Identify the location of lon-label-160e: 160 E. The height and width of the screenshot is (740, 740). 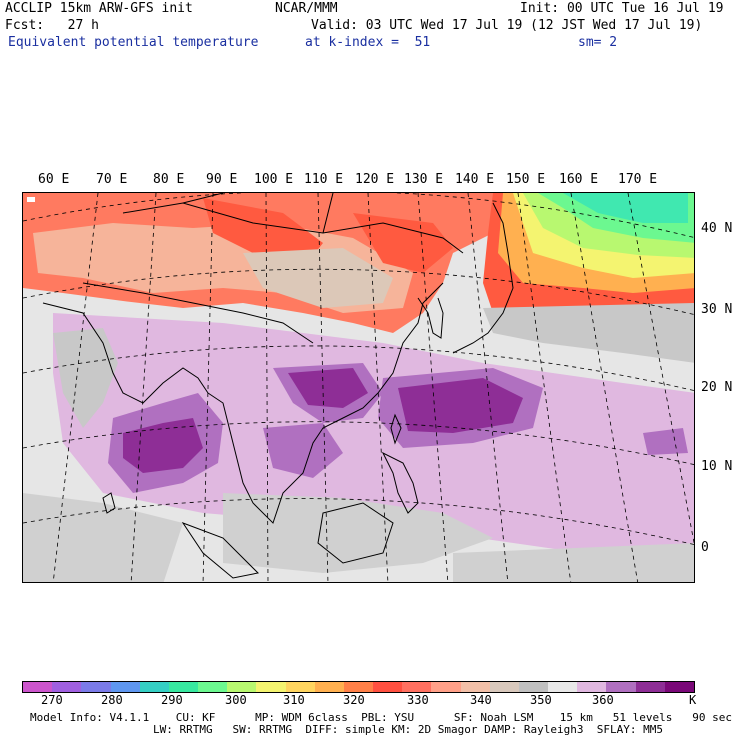
(579, 179).